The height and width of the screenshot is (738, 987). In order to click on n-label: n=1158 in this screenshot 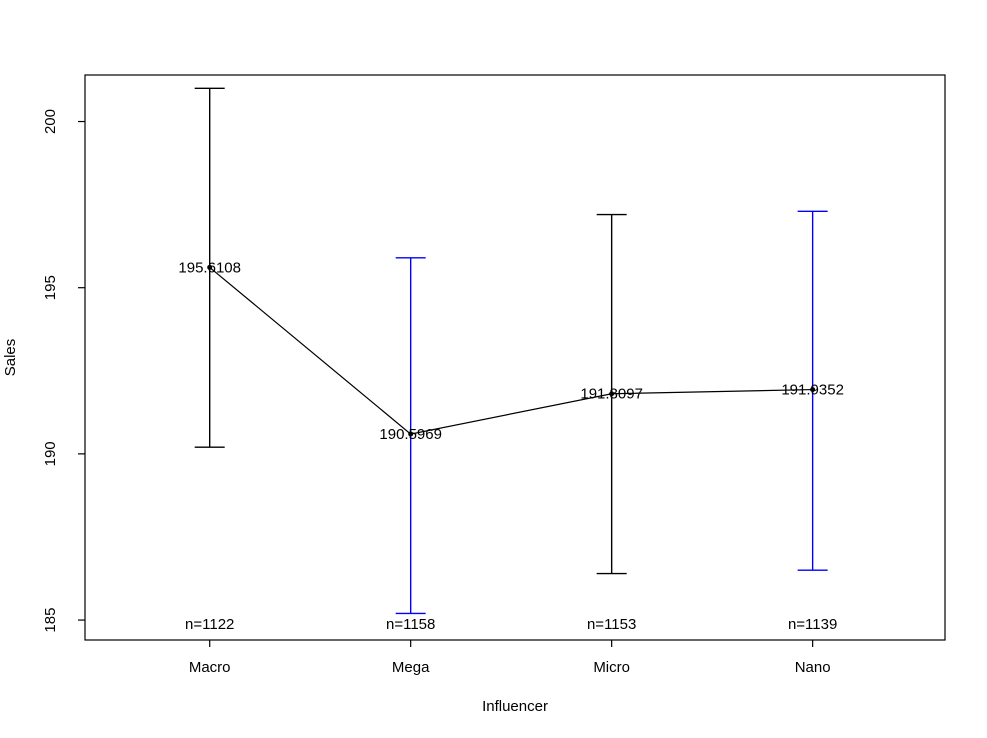, I will do `click(410, 624)`.